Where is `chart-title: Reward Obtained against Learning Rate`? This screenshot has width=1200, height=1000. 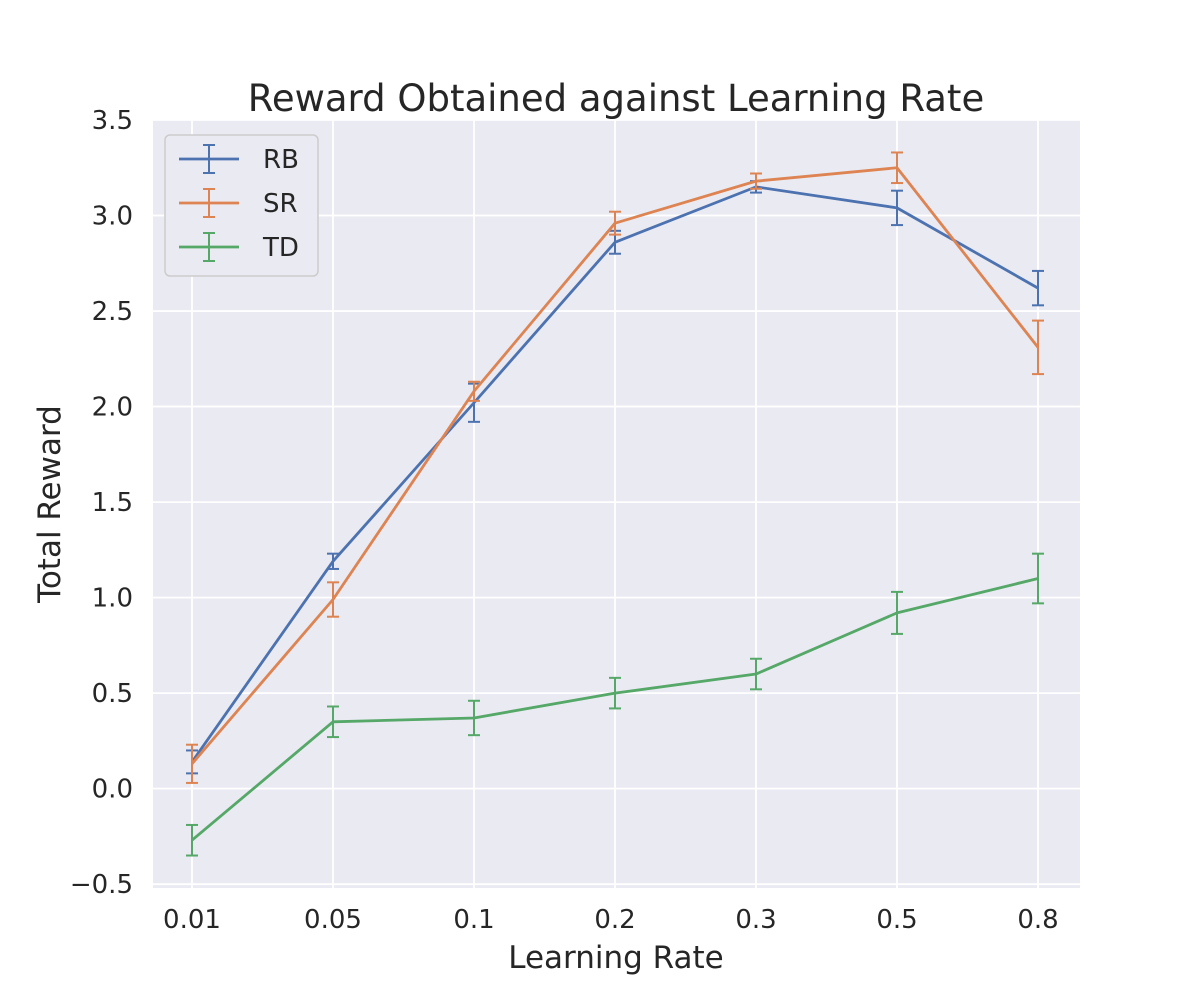 chart-title: Reward Obtained against Learning Rate is located at coordinates (616, 98).